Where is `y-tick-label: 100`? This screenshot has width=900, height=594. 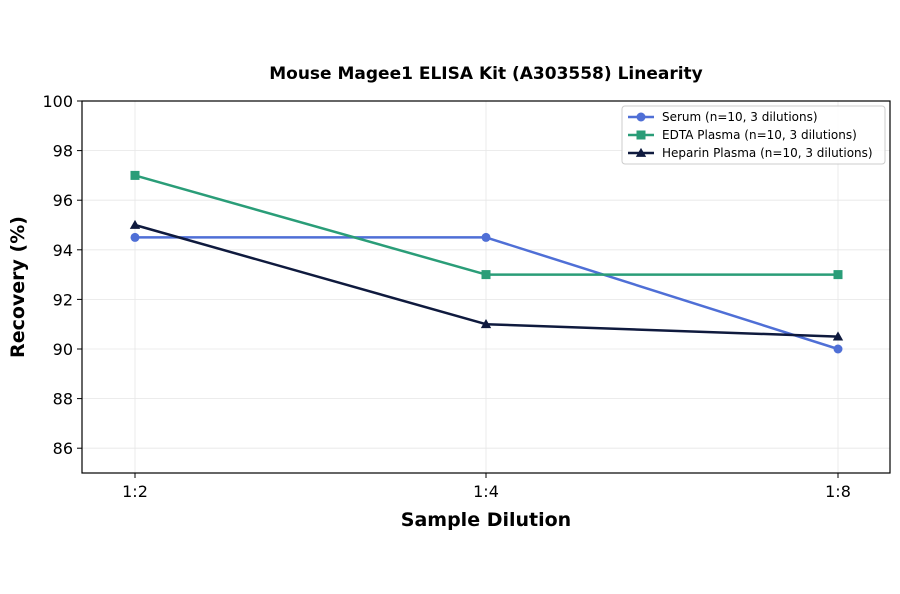 y-tick-label: 100 is located at coordinates (57, 101).